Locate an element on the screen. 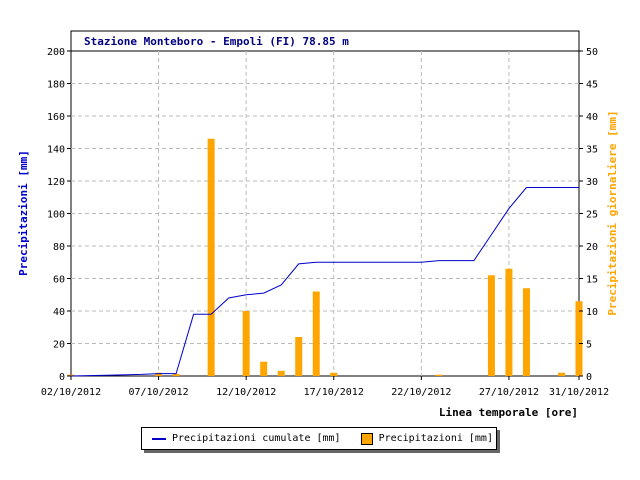 The width and height of the screenshot is (640, 480). x-tick-label: 02/10/2012 is located at coordinates (71, 392).